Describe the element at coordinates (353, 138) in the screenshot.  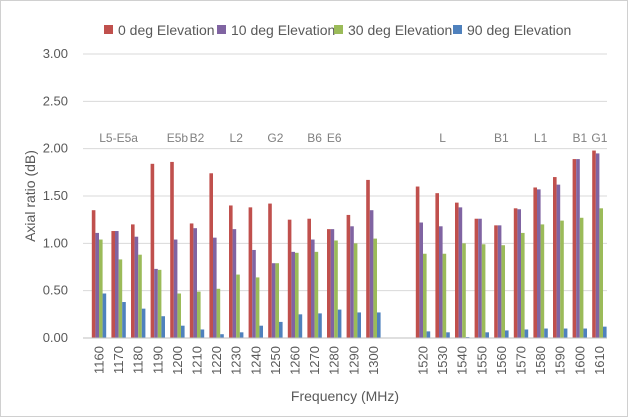
I see `band-annotations: L5-E5a E5b B2 L2 G2 B6 E6 L B1 L1 B1 G1` at that location.